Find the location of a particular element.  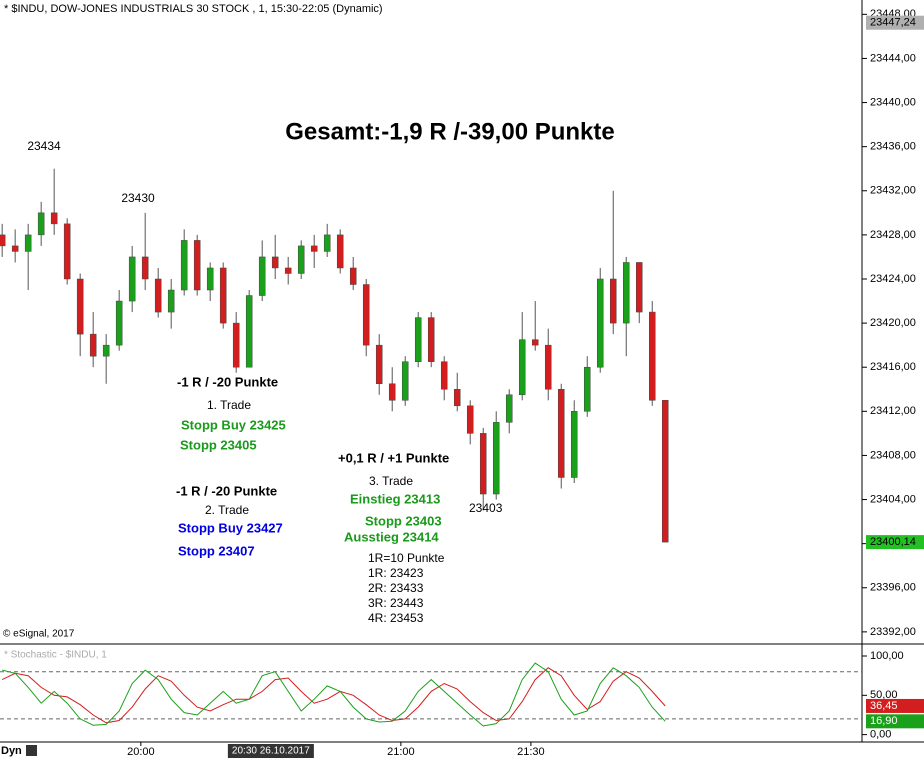

x-tick-label: 21:30 is located at coordinates (531, 752).